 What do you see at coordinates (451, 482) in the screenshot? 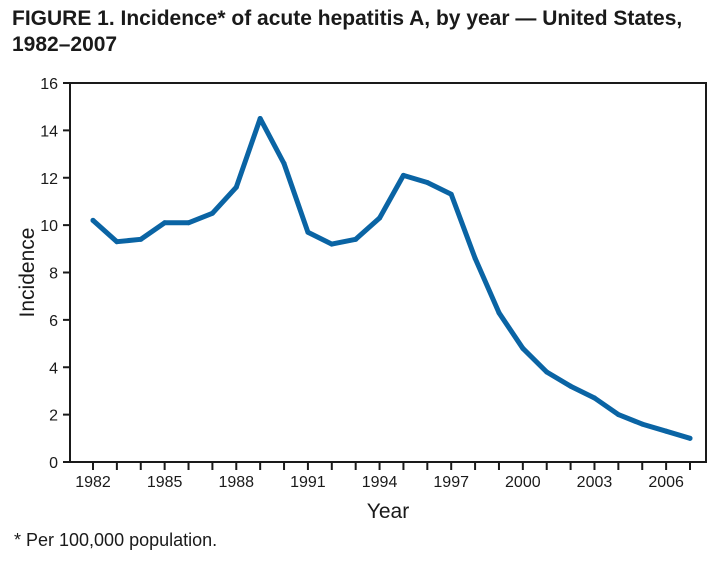
I see `x-tick-label: 1997` at bounding box center [451, 482].